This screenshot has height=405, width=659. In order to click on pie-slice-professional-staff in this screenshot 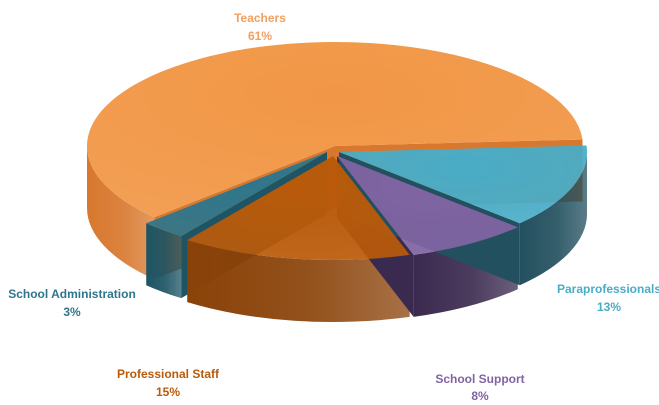, I will do `click(298, 208)`.